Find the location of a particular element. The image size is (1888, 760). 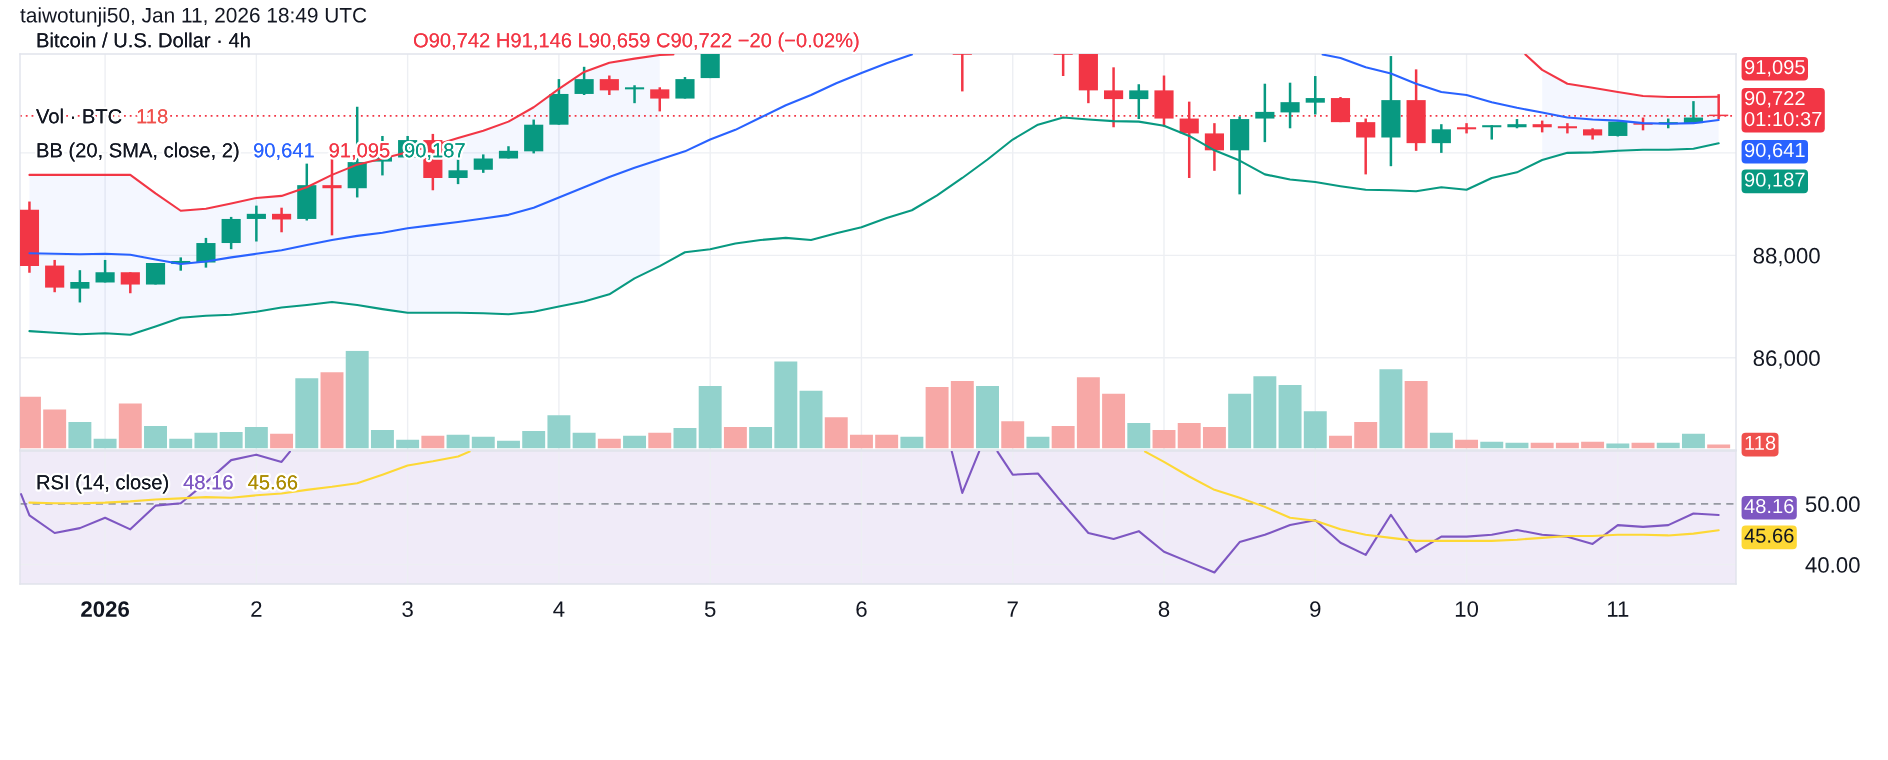

chart-title: Vol · BTC is located at coordinates (79, 116).